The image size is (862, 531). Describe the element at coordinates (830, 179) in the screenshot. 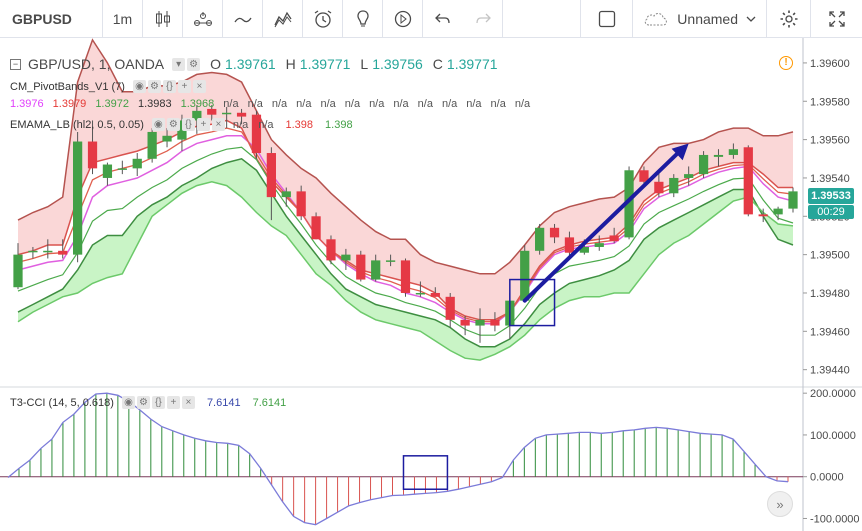

I see `price-tick-label: 1.39540` at that location.